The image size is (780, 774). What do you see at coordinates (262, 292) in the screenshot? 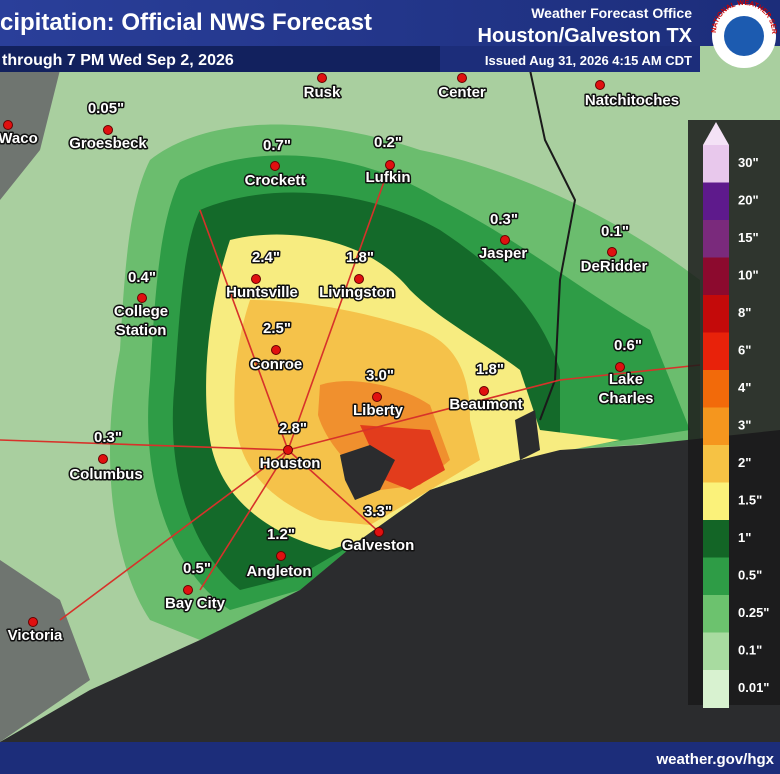
I see `city-name: Huntsville` at bounding box center [262, 292].